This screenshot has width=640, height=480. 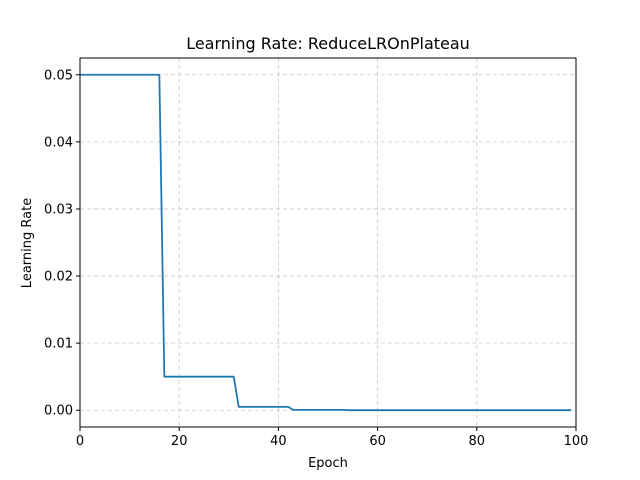 What do you see at coordinates (58, 142) in the screenshot?
I see `y-tick-label: 0.04` at bounding box center [58, 142].